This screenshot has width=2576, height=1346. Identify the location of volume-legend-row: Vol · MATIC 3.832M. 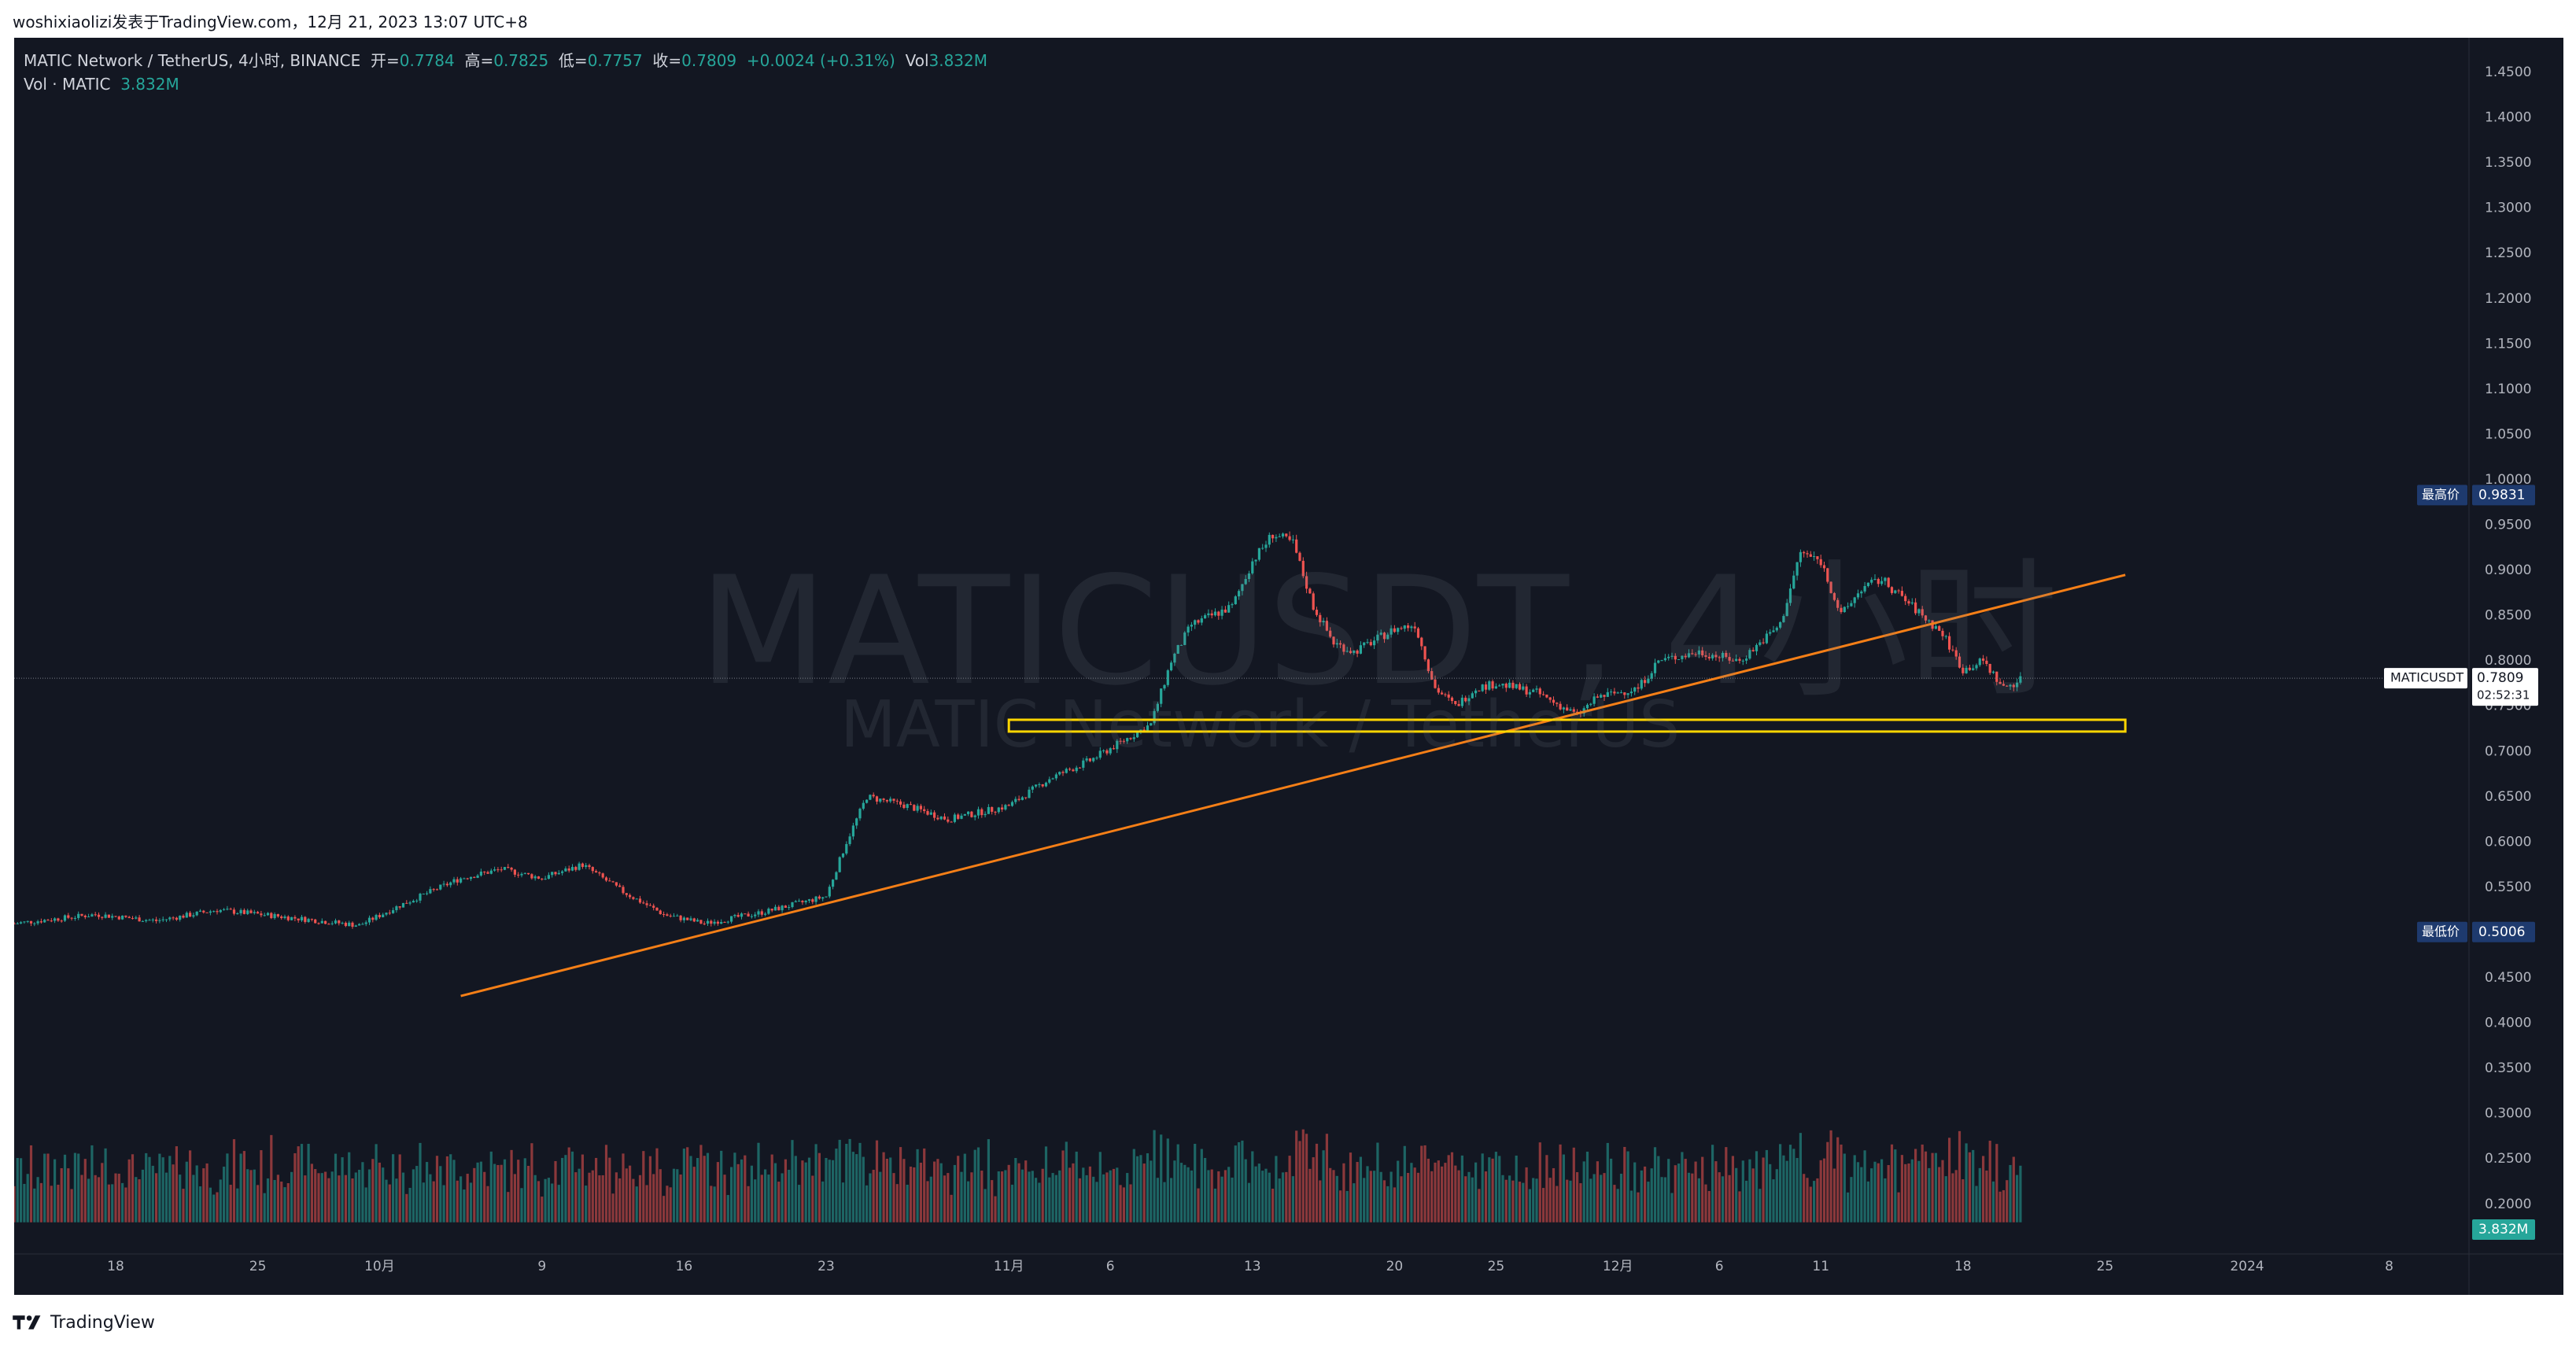
(505, 84).